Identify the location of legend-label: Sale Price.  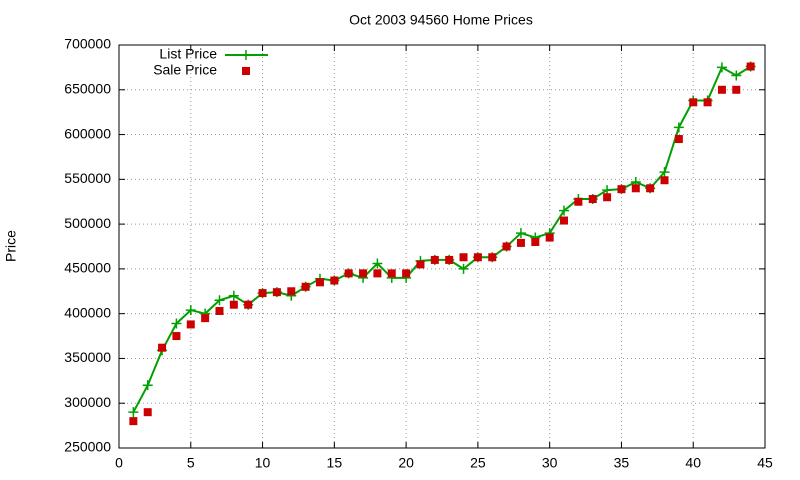
(185, 70).